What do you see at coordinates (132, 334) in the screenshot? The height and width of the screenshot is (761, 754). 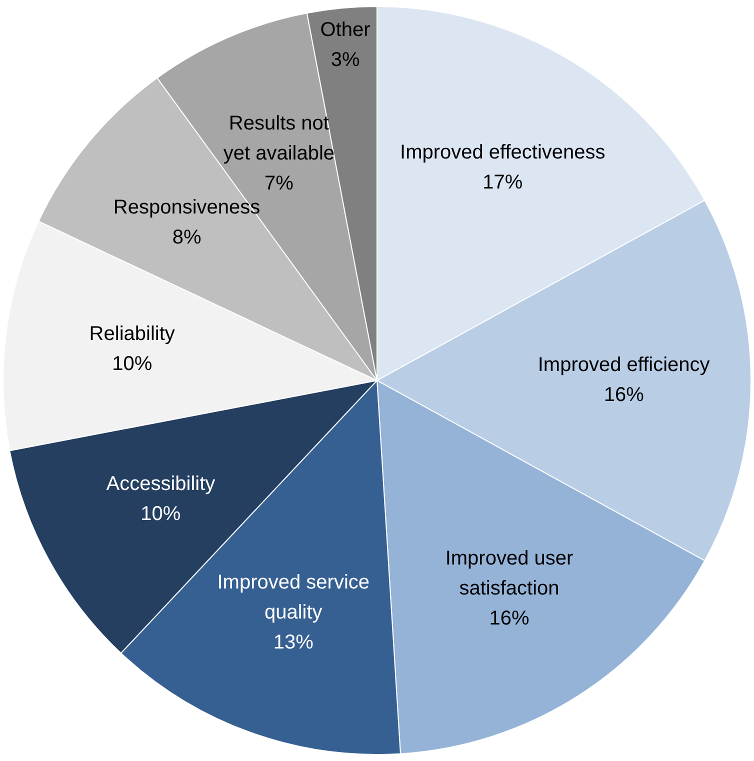 I see `slice-label: Reliability` at bounding box center [132, 334].